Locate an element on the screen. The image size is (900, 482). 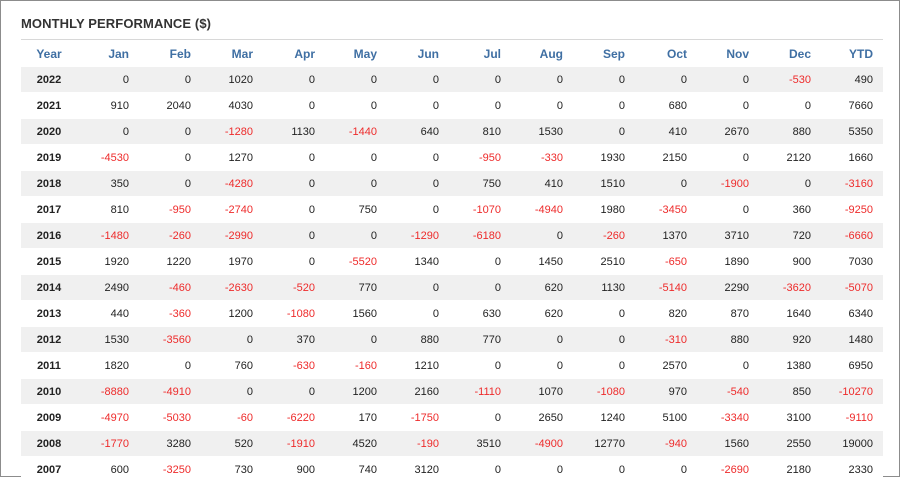
value-cell: -4280 is located at coordinates (232, 184).